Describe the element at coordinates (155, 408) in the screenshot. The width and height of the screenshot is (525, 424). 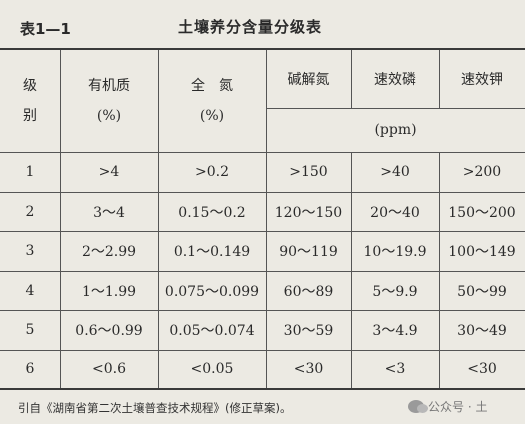
I see `source-note: 引自《湖南省第二次土壤普查技术规程》(修正草案)。` at that location.